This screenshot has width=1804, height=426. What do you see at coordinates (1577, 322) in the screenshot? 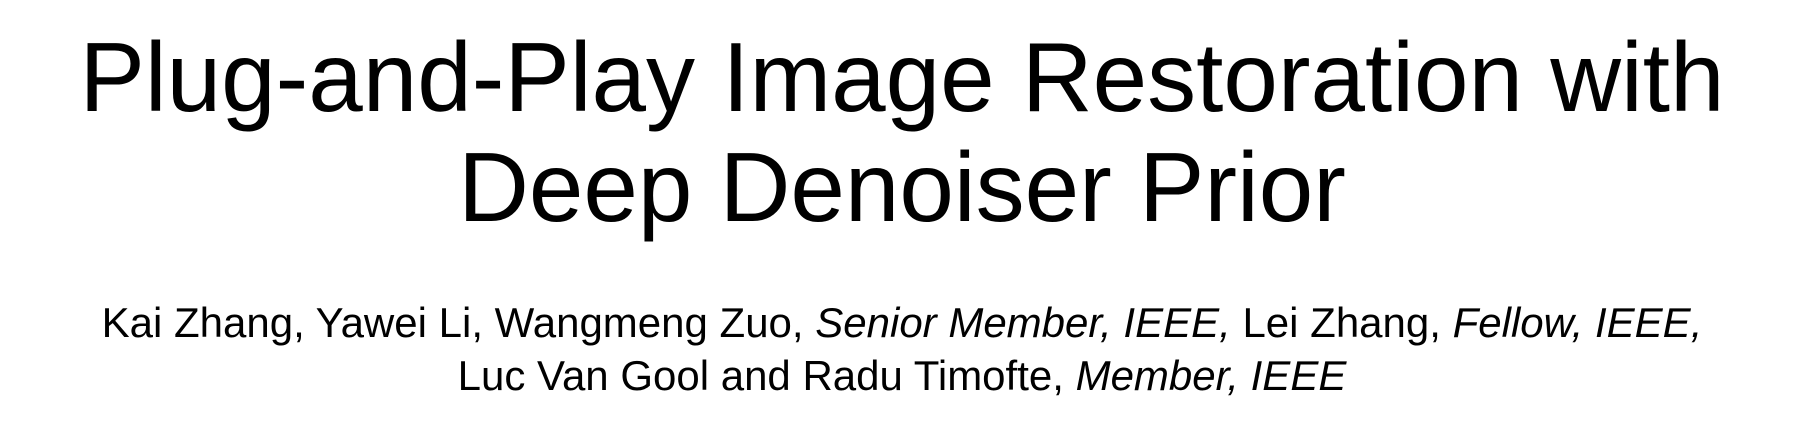
I see `author-membership-2: Fellow, IEEE,` at bounding box center [1577, 322].